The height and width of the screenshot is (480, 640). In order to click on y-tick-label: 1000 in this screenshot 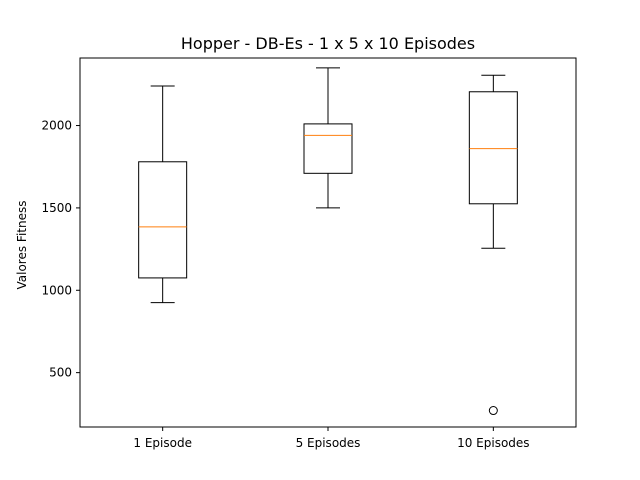, I will do `click(56, 290)`.